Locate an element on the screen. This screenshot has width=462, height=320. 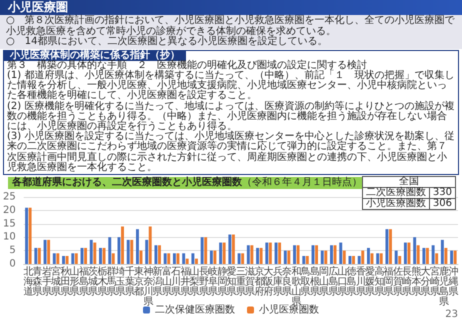
chart-title: 各都道府県における、二次医療圏数と小児医療圏数 is located at coordinates (127, 182).